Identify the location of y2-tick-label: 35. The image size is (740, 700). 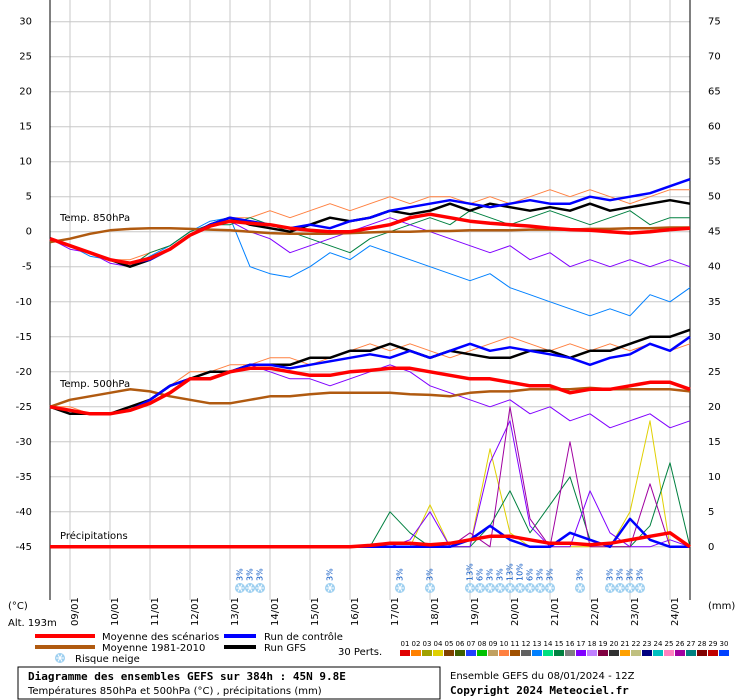
(714, 302).